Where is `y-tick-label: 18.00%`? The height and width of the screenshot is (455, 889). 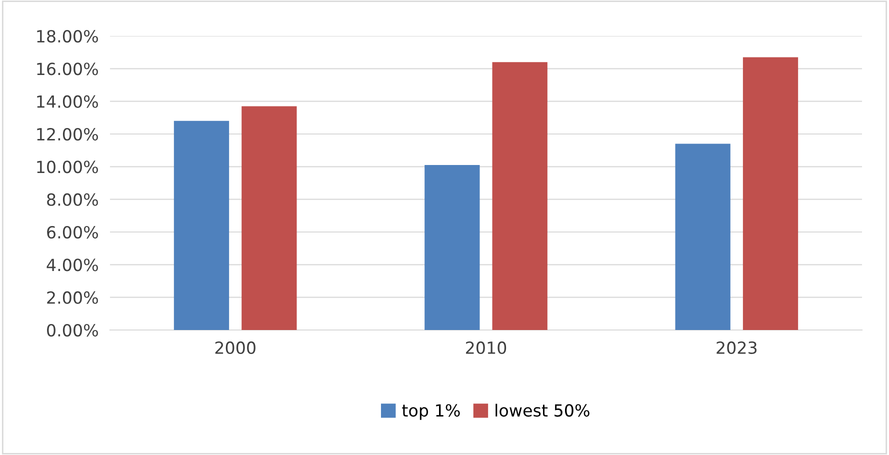 y-tick-label: 18.00% is located at coordinates (67, 36).